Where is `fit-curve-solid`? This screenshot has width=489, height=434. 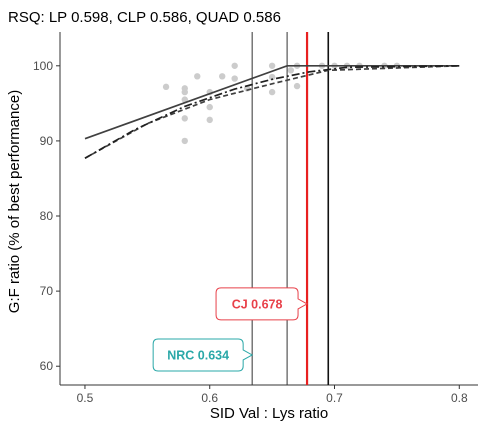 fit-curve-solid is located at coordinates (272, 102).